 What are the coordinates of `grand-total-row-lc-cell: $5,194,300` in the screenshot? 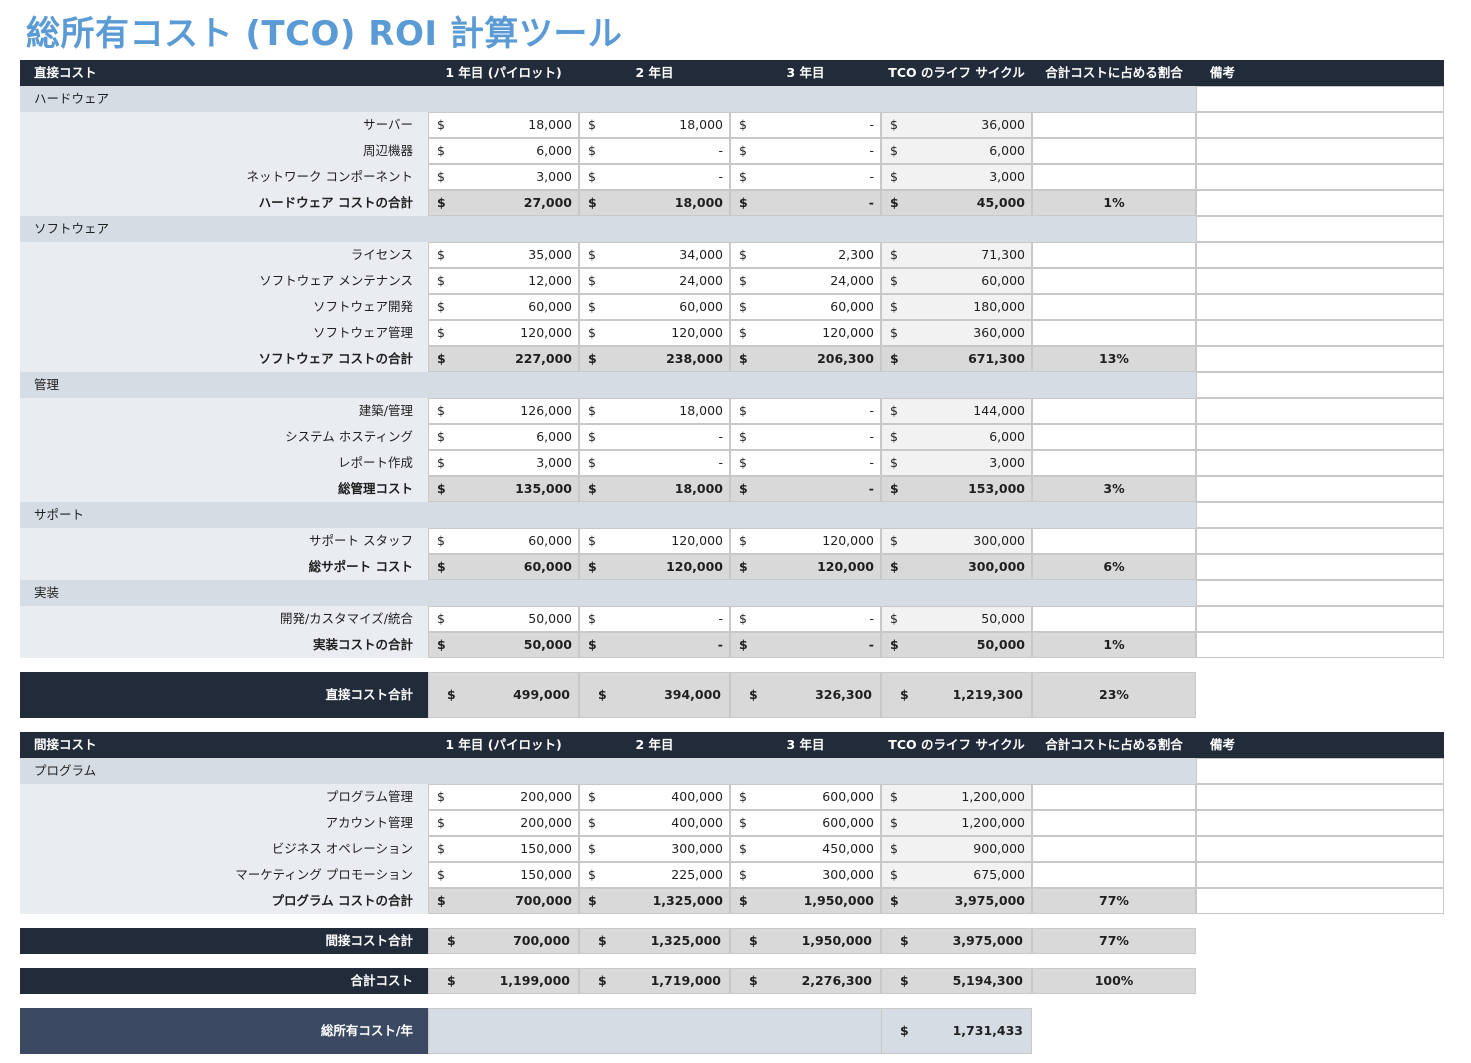 It's located at (956, 981).